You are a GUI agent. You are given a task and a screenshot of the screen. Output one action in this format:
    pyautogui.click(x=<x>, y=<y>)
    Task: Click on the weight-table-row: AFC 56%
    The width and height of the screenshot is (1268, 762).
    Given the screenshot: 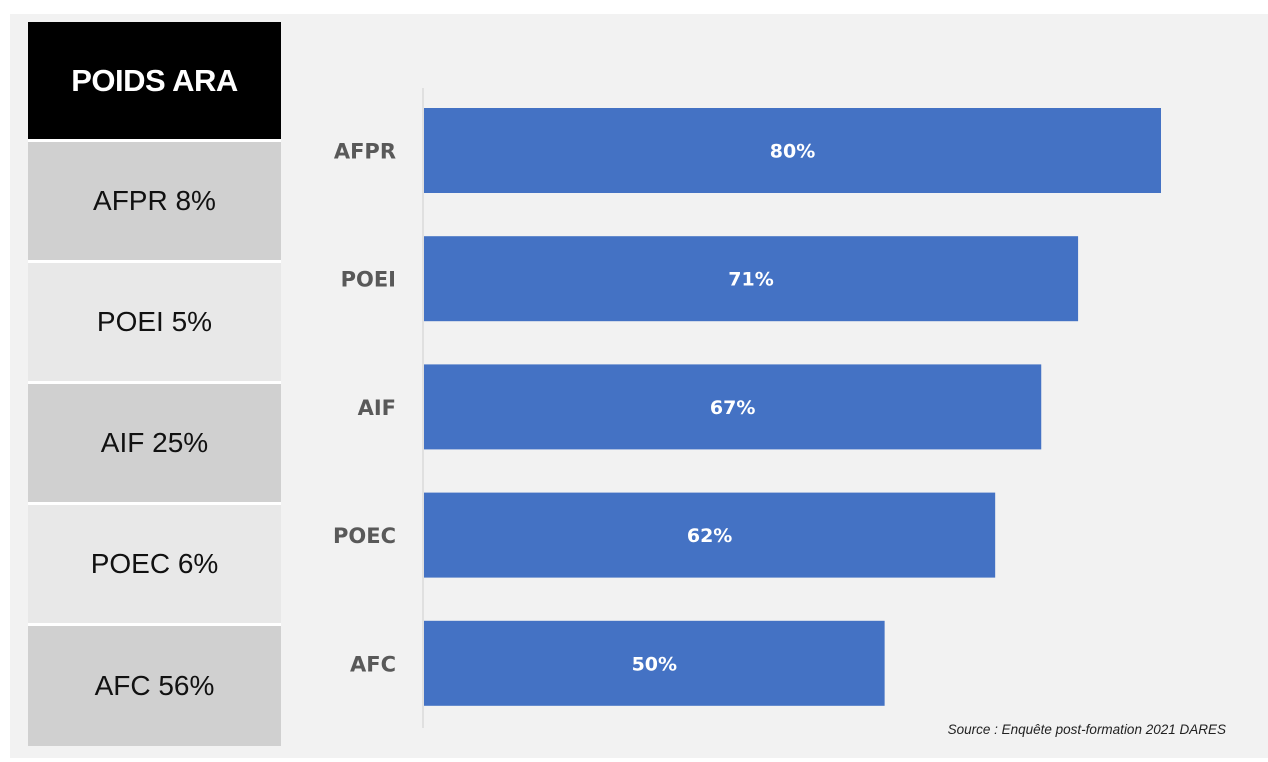 What is the action you would take?
    pyautogui.click(x=154, y=686)
    